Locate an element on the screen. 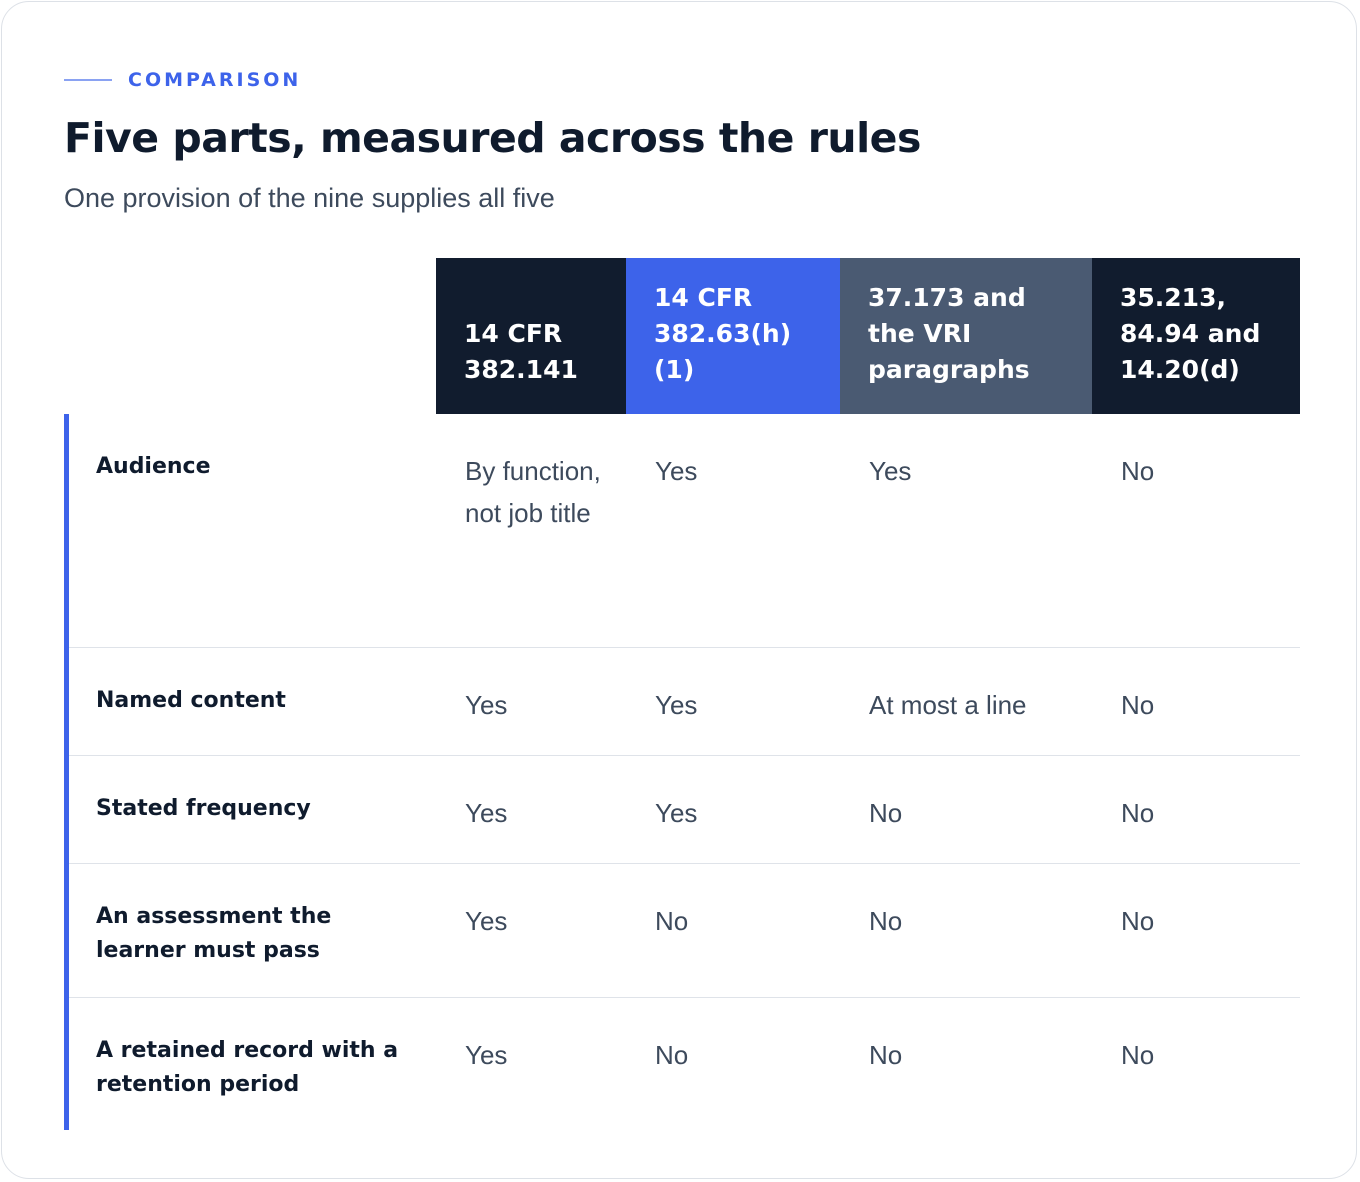 This screenshot has height=1182, width=1360. table-row: Named content Yes Yes At most a line No is located at coordinates (684, 702).